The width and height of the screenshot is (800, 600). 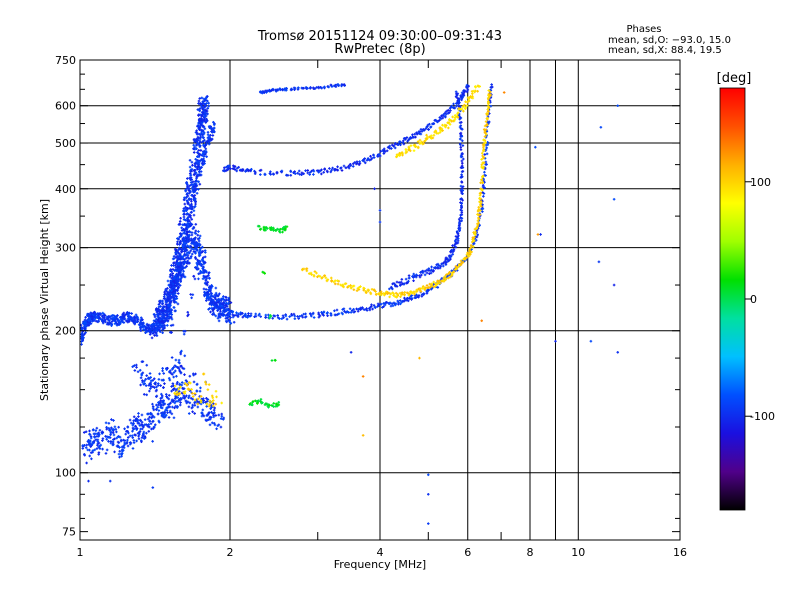 What do you see at coordinates (760, 182) in the screenshot?
I see `colorbar-tick-label: 100` at bounding box center [760, 182].